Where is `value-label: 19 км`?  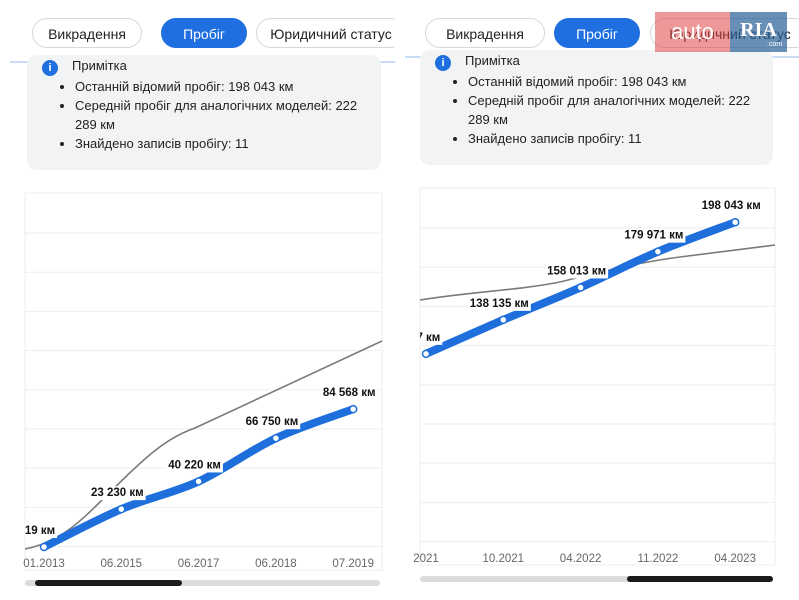
value-label: 19 км is located at coordinates (40, 531).